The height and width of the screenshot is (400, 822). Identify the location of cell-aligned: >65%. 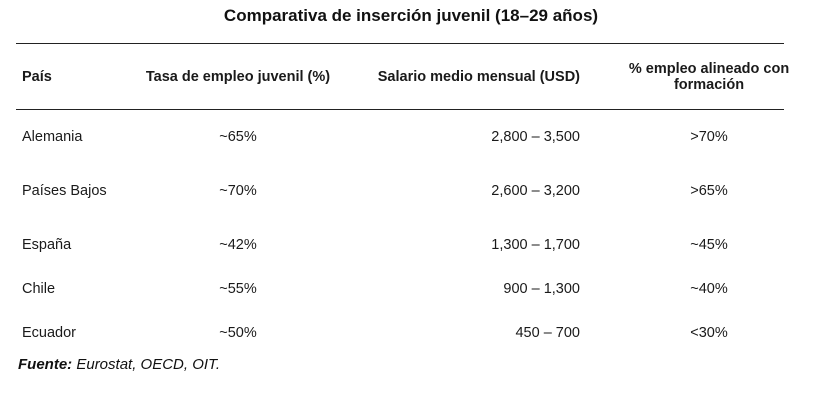
(709, 190).